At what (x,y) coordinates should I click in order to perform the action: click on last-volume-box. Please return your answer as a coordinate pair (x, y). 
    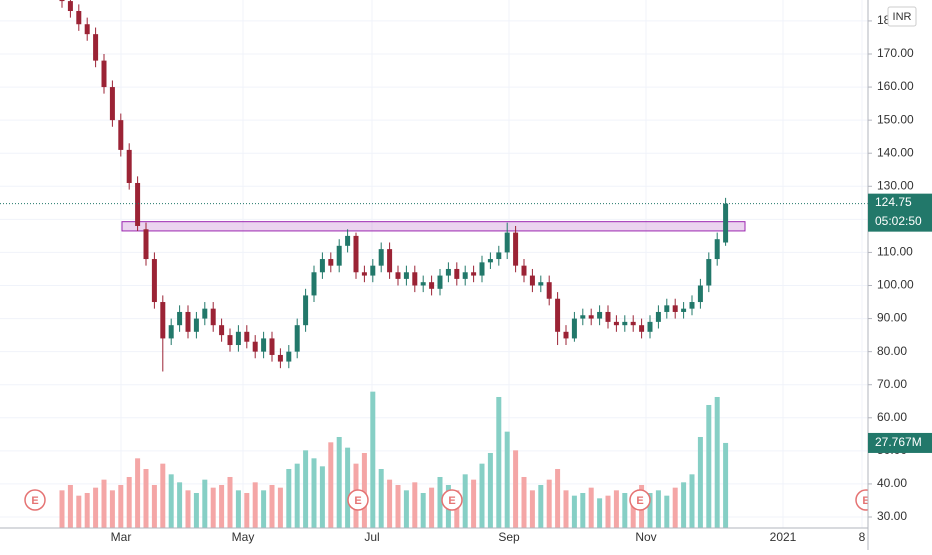
    Looking at the image, I should click on (900, 442).